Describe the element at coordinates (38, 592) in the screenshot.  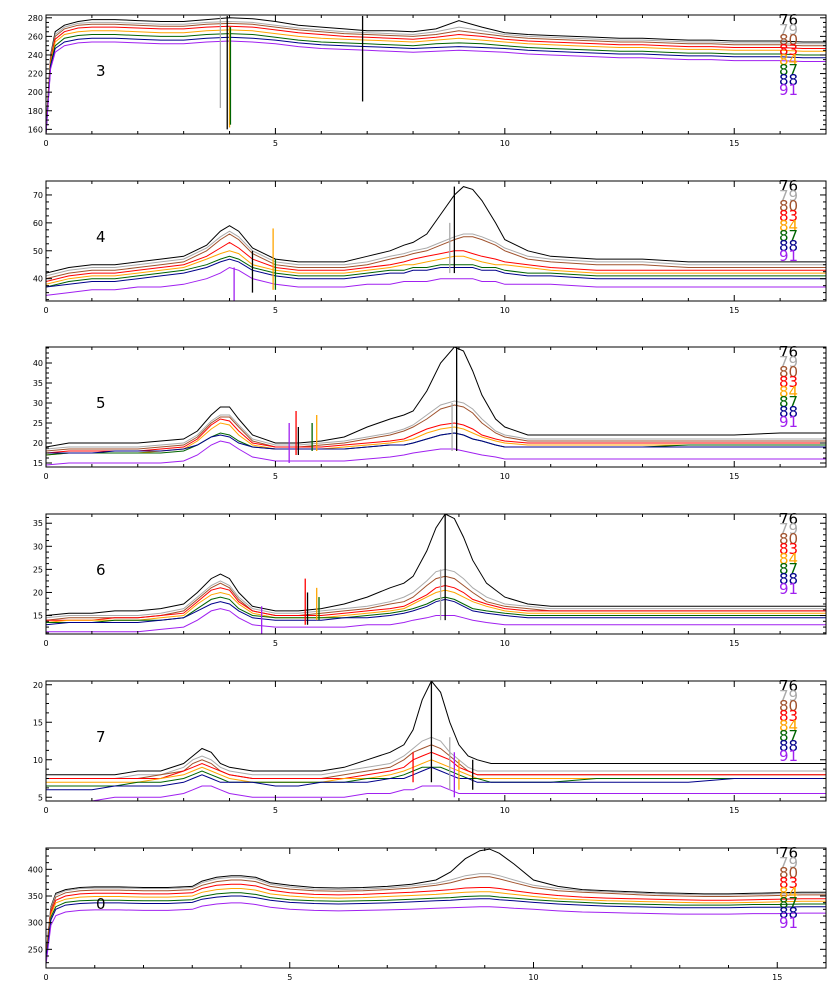
I see `y-tick-label: 20` at that location.